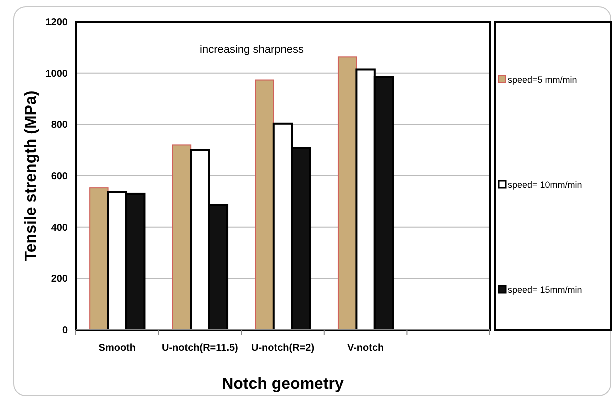 Image resolution: width=615 pixels, height=401 pixels. Describe the element at coordinates (365, 348) in the screenshot. I see `x-tick-label: V-notch` at that location.